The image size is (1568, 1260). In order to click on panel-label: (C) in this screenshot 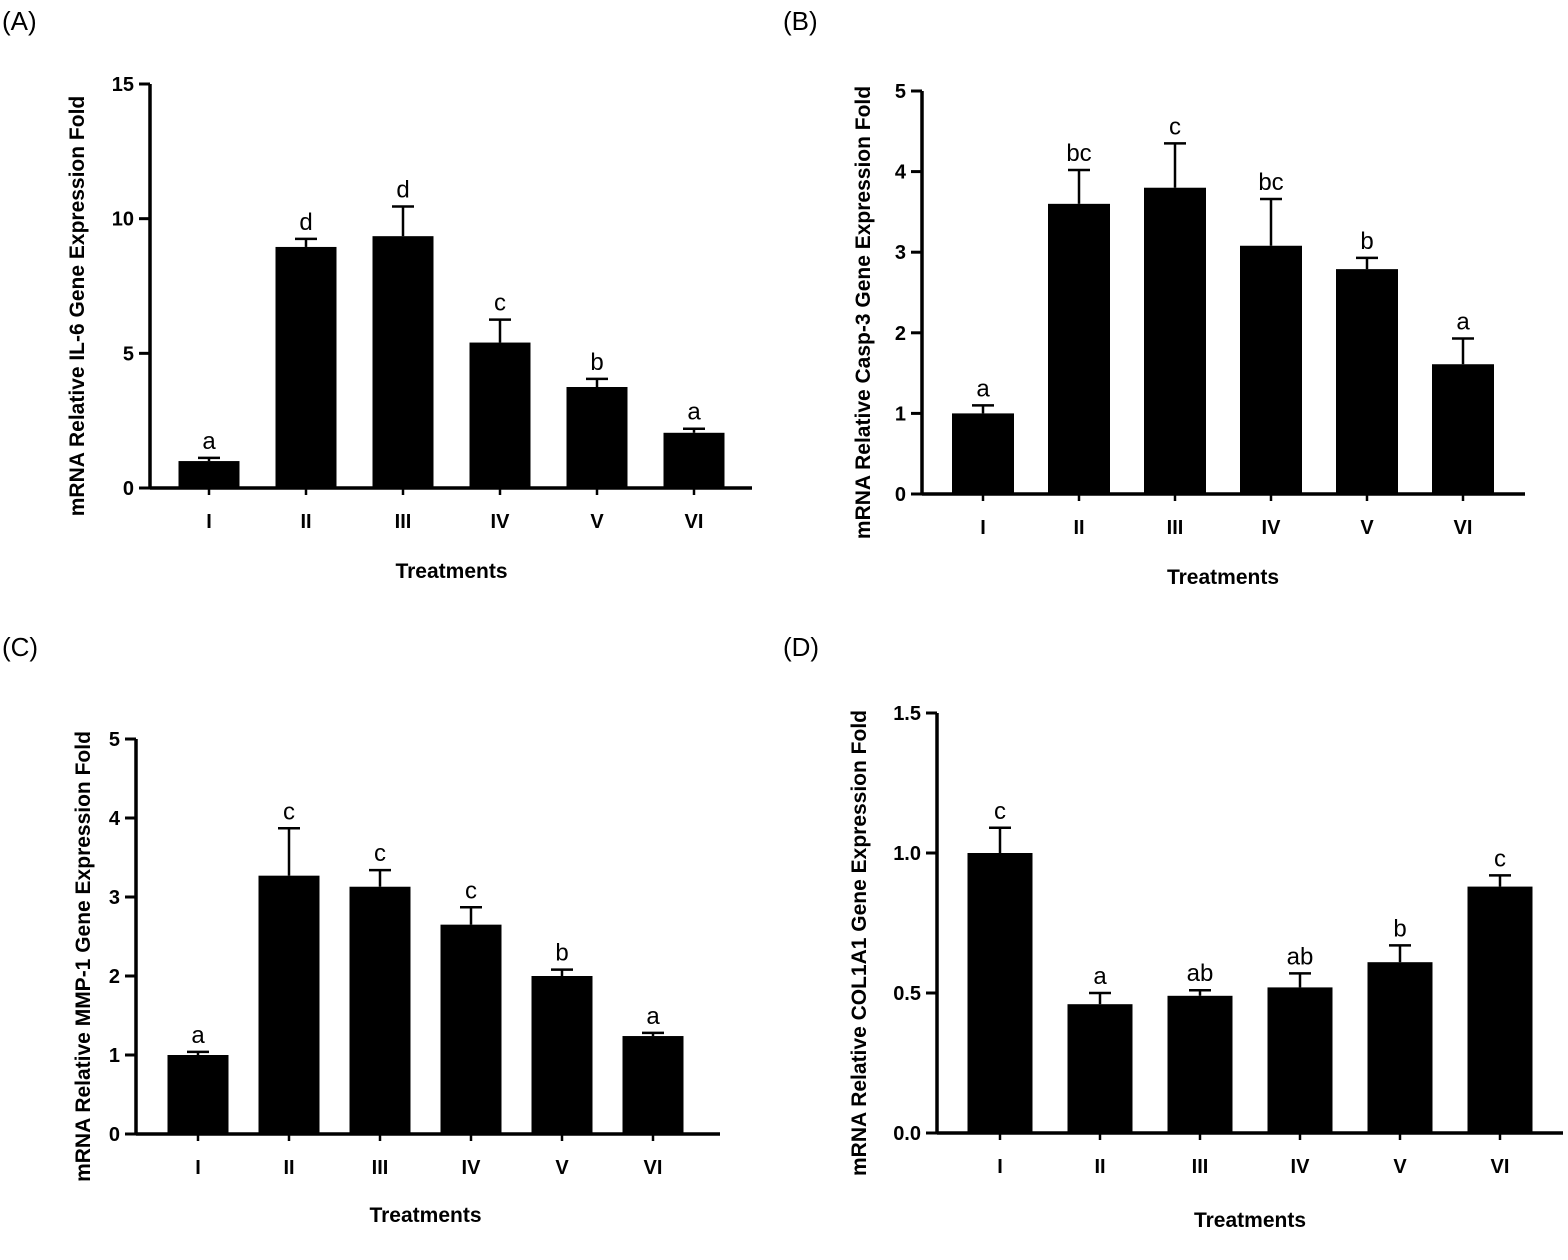, I will do `click(20, 647)`.